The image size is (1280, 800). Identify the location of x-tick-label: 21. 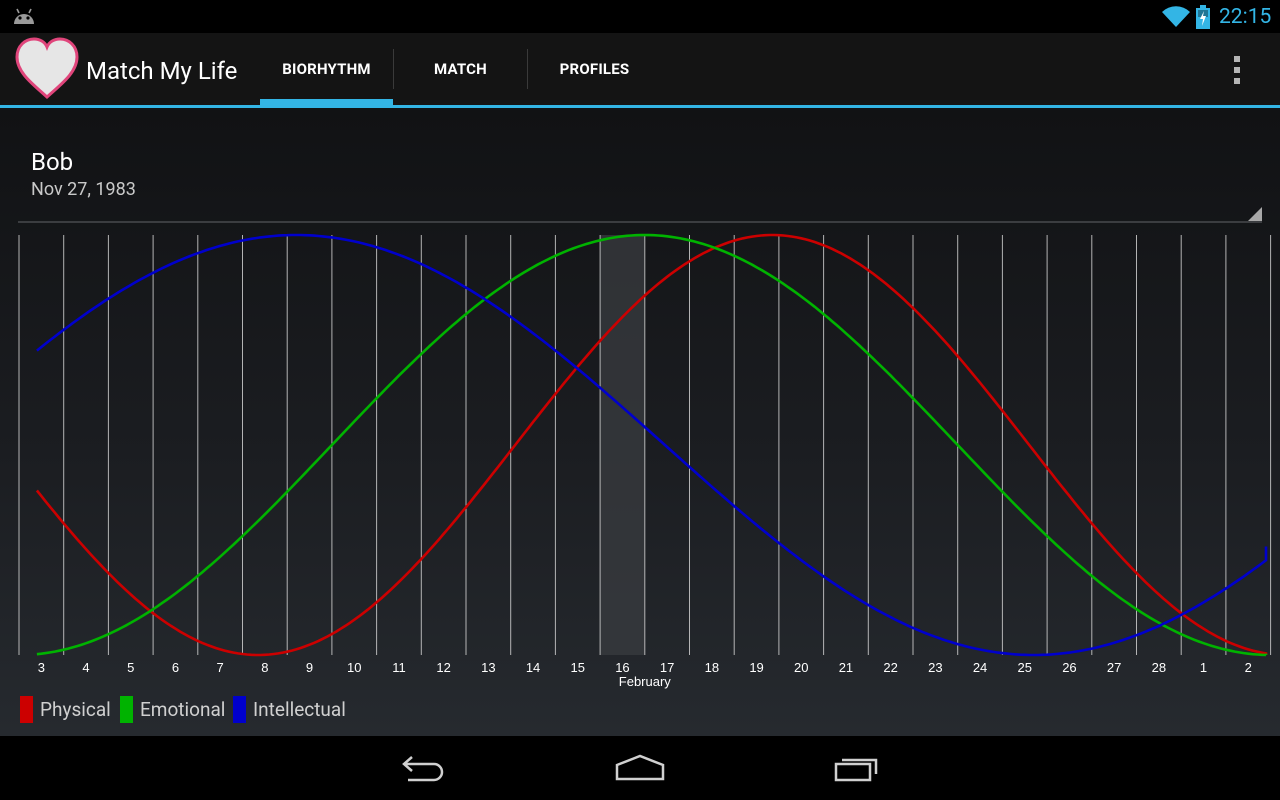
(846, 667).